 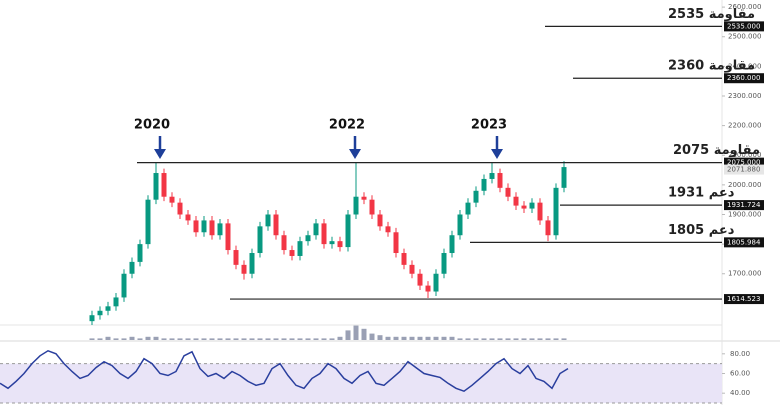 I want to click on y-tick-label: 2100.000, so click(x=744, y=155).